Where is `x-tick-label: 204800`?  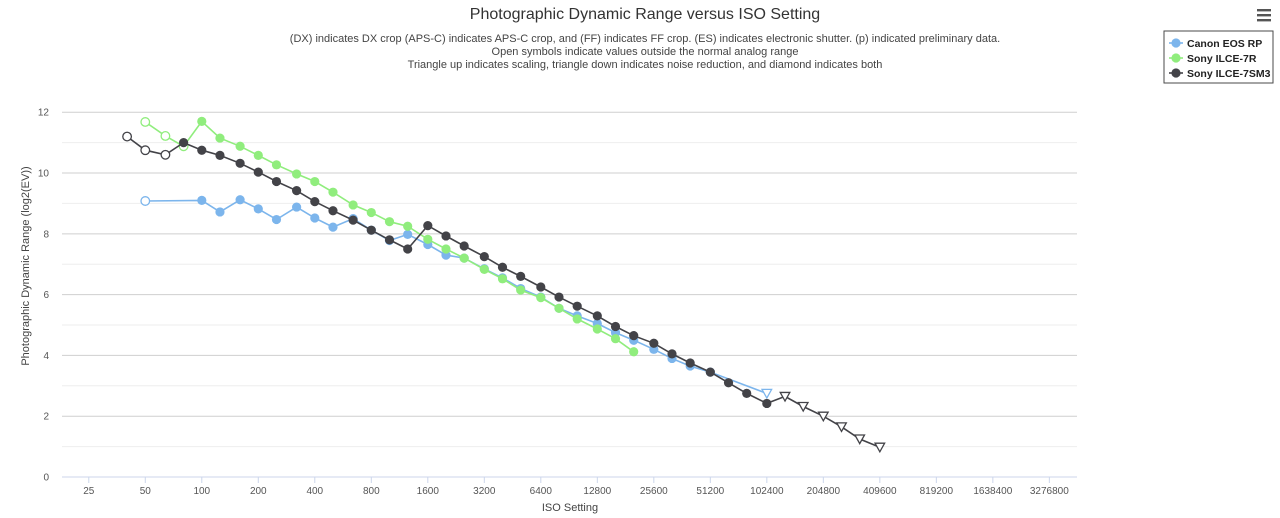 x-tick-label: 204800 is located at coordinates (824, 491).